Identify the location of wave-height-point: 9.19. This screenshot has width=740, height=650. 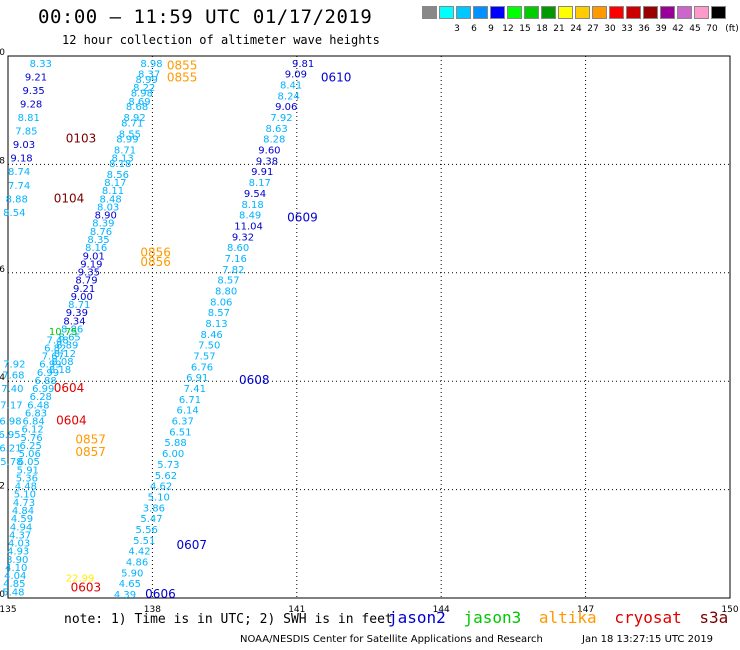
(91, 264).